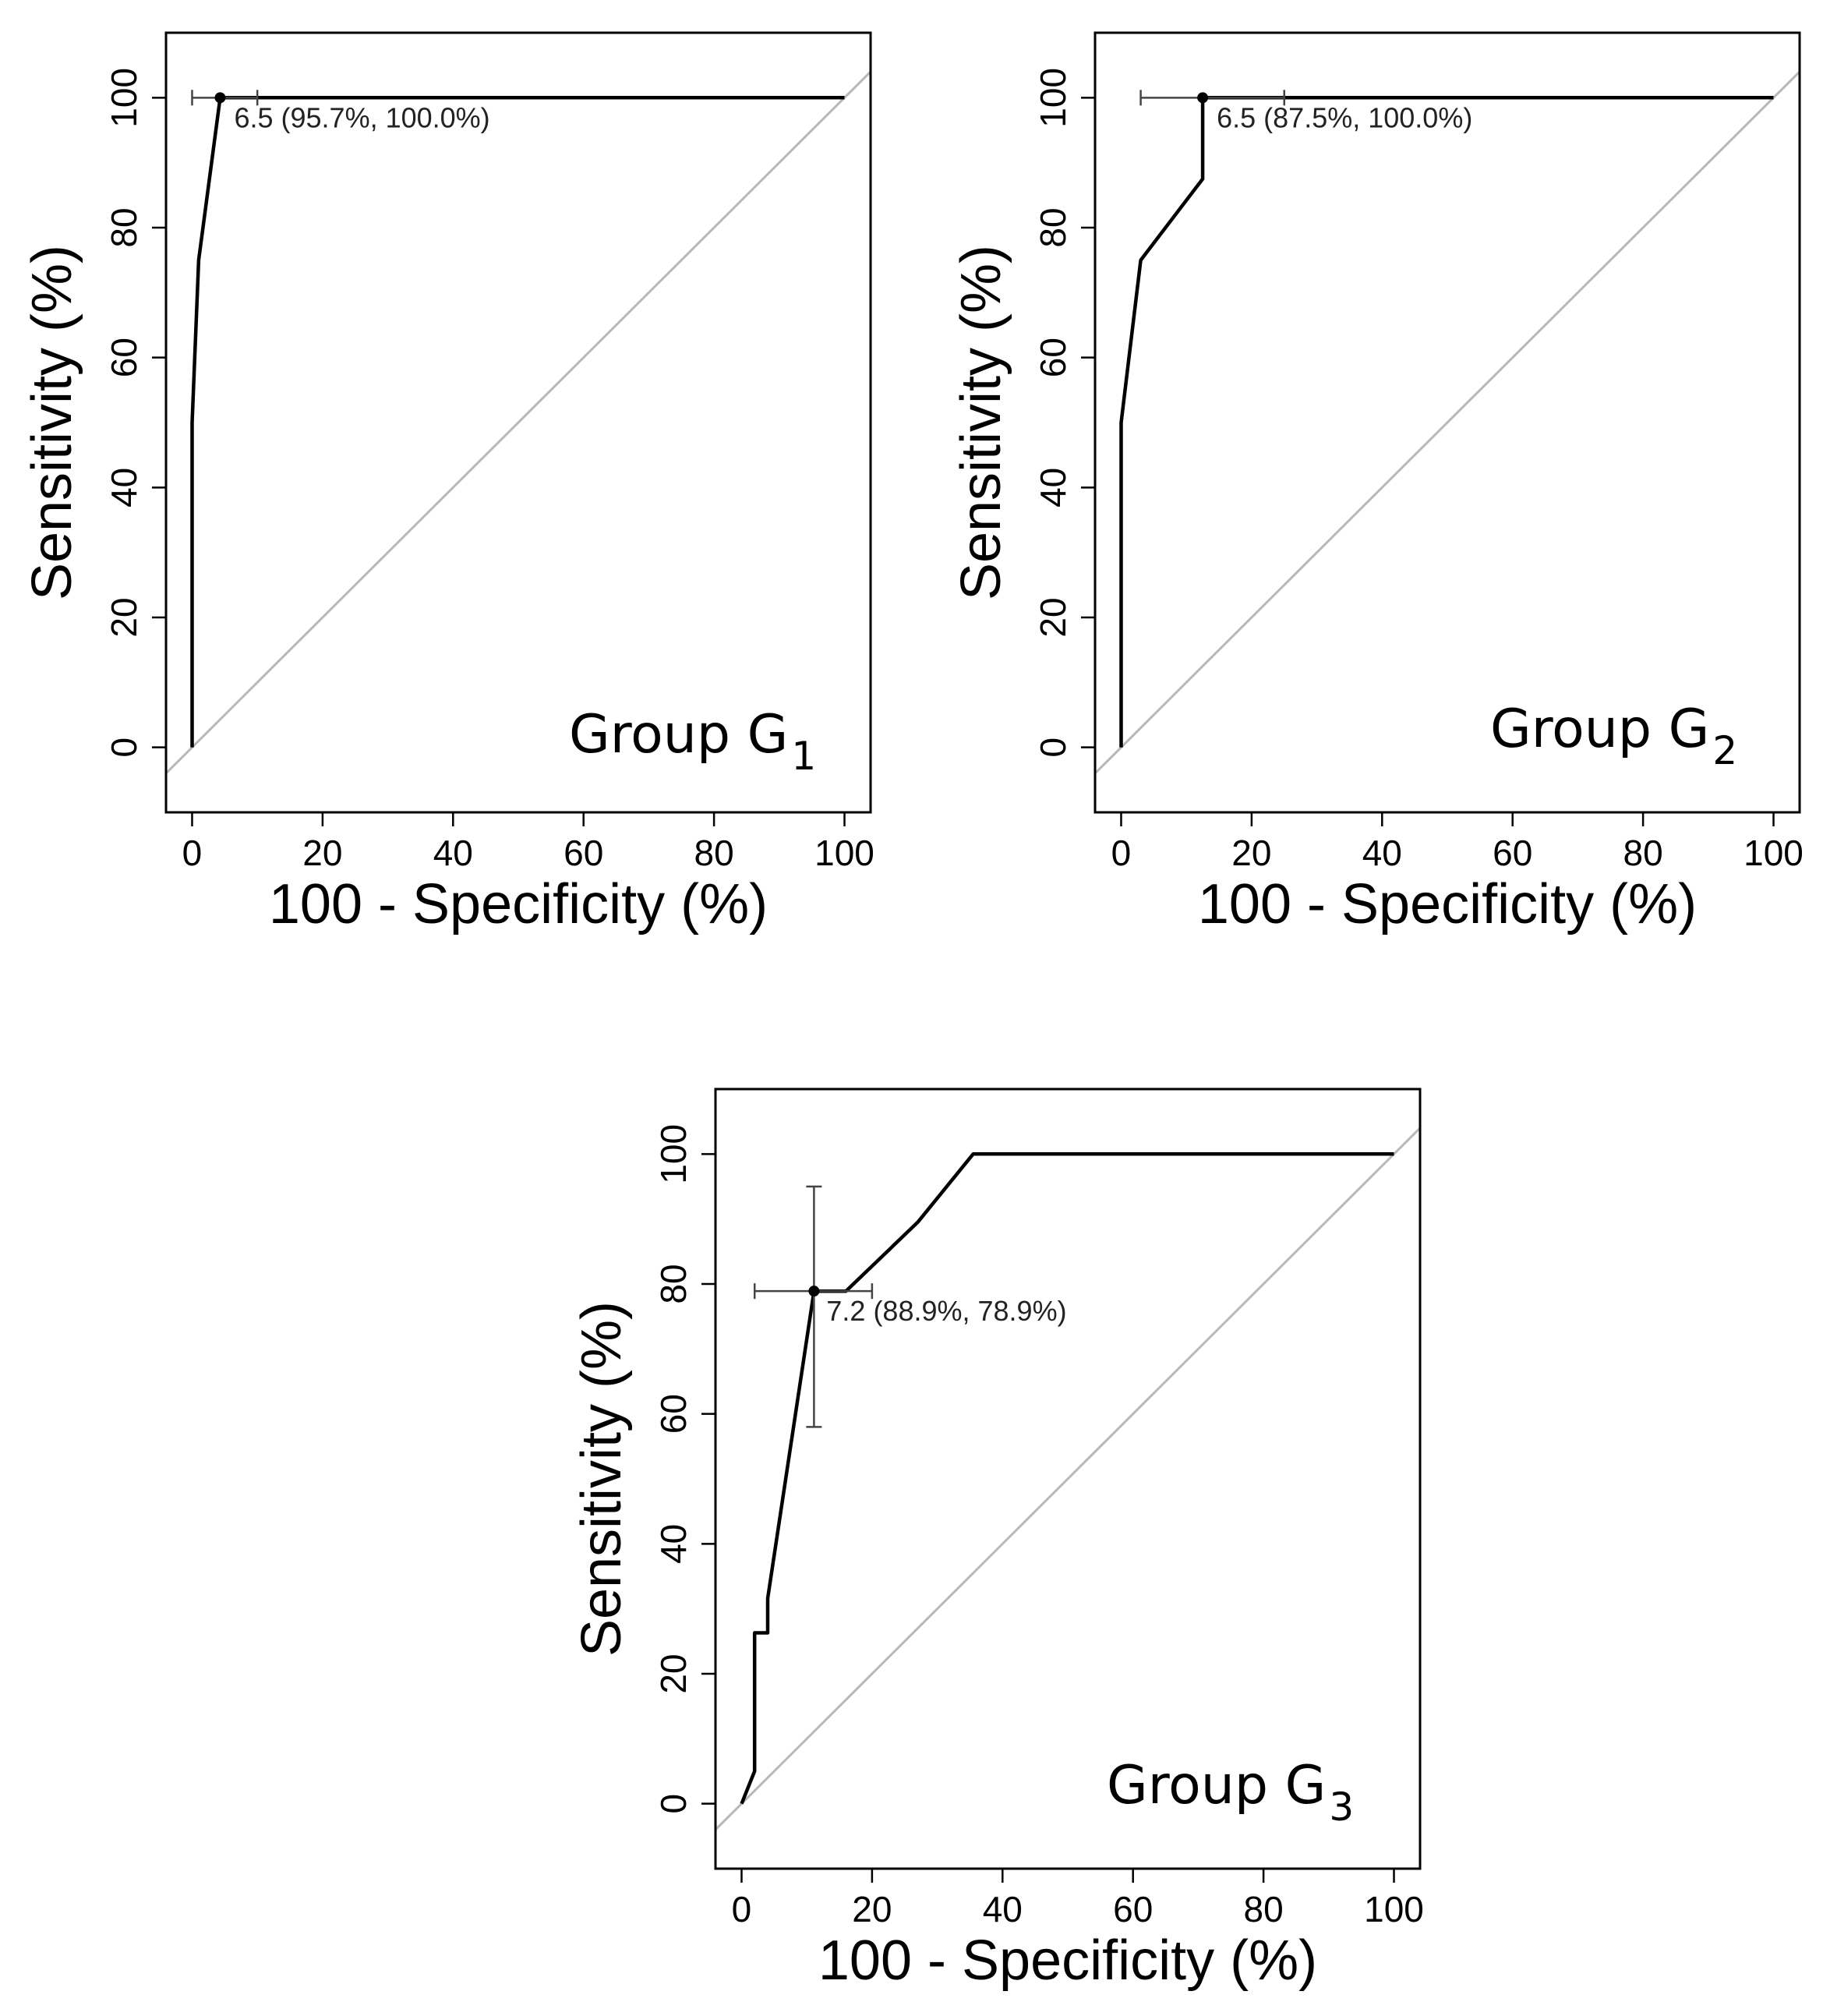  Describe the element at coordinates (362, 117) in the screenshot. I see `optimal-cutoff-label: 6.5 (95.7%, 100.0%)` at that location.